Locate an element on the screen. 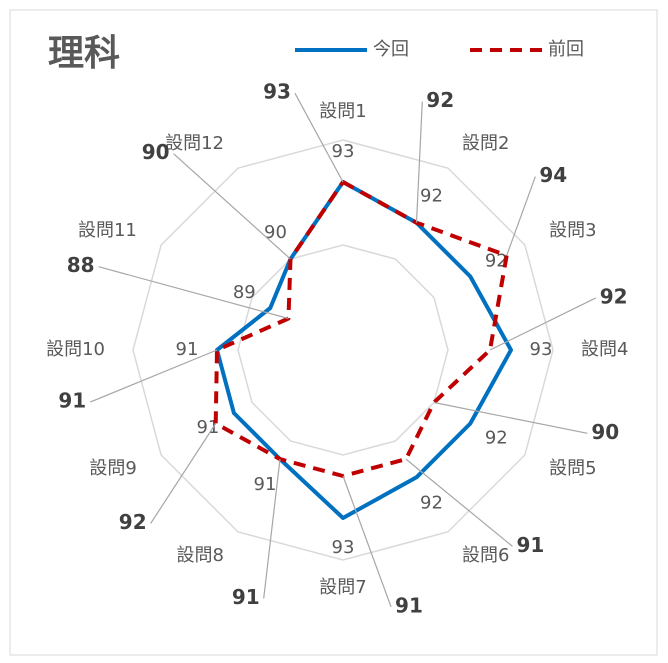  data-label: 89 is located at coordinates (244, 292).